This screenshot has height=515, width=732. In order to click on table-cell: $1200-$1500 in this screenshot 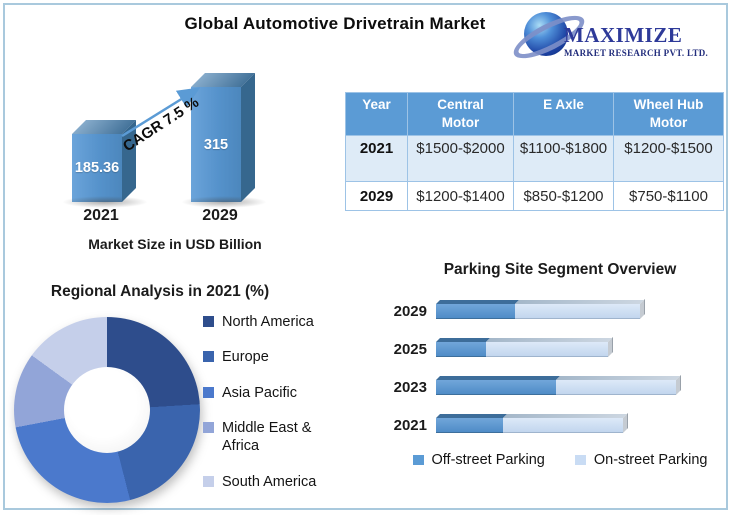, I will do `click(668, 159)`.